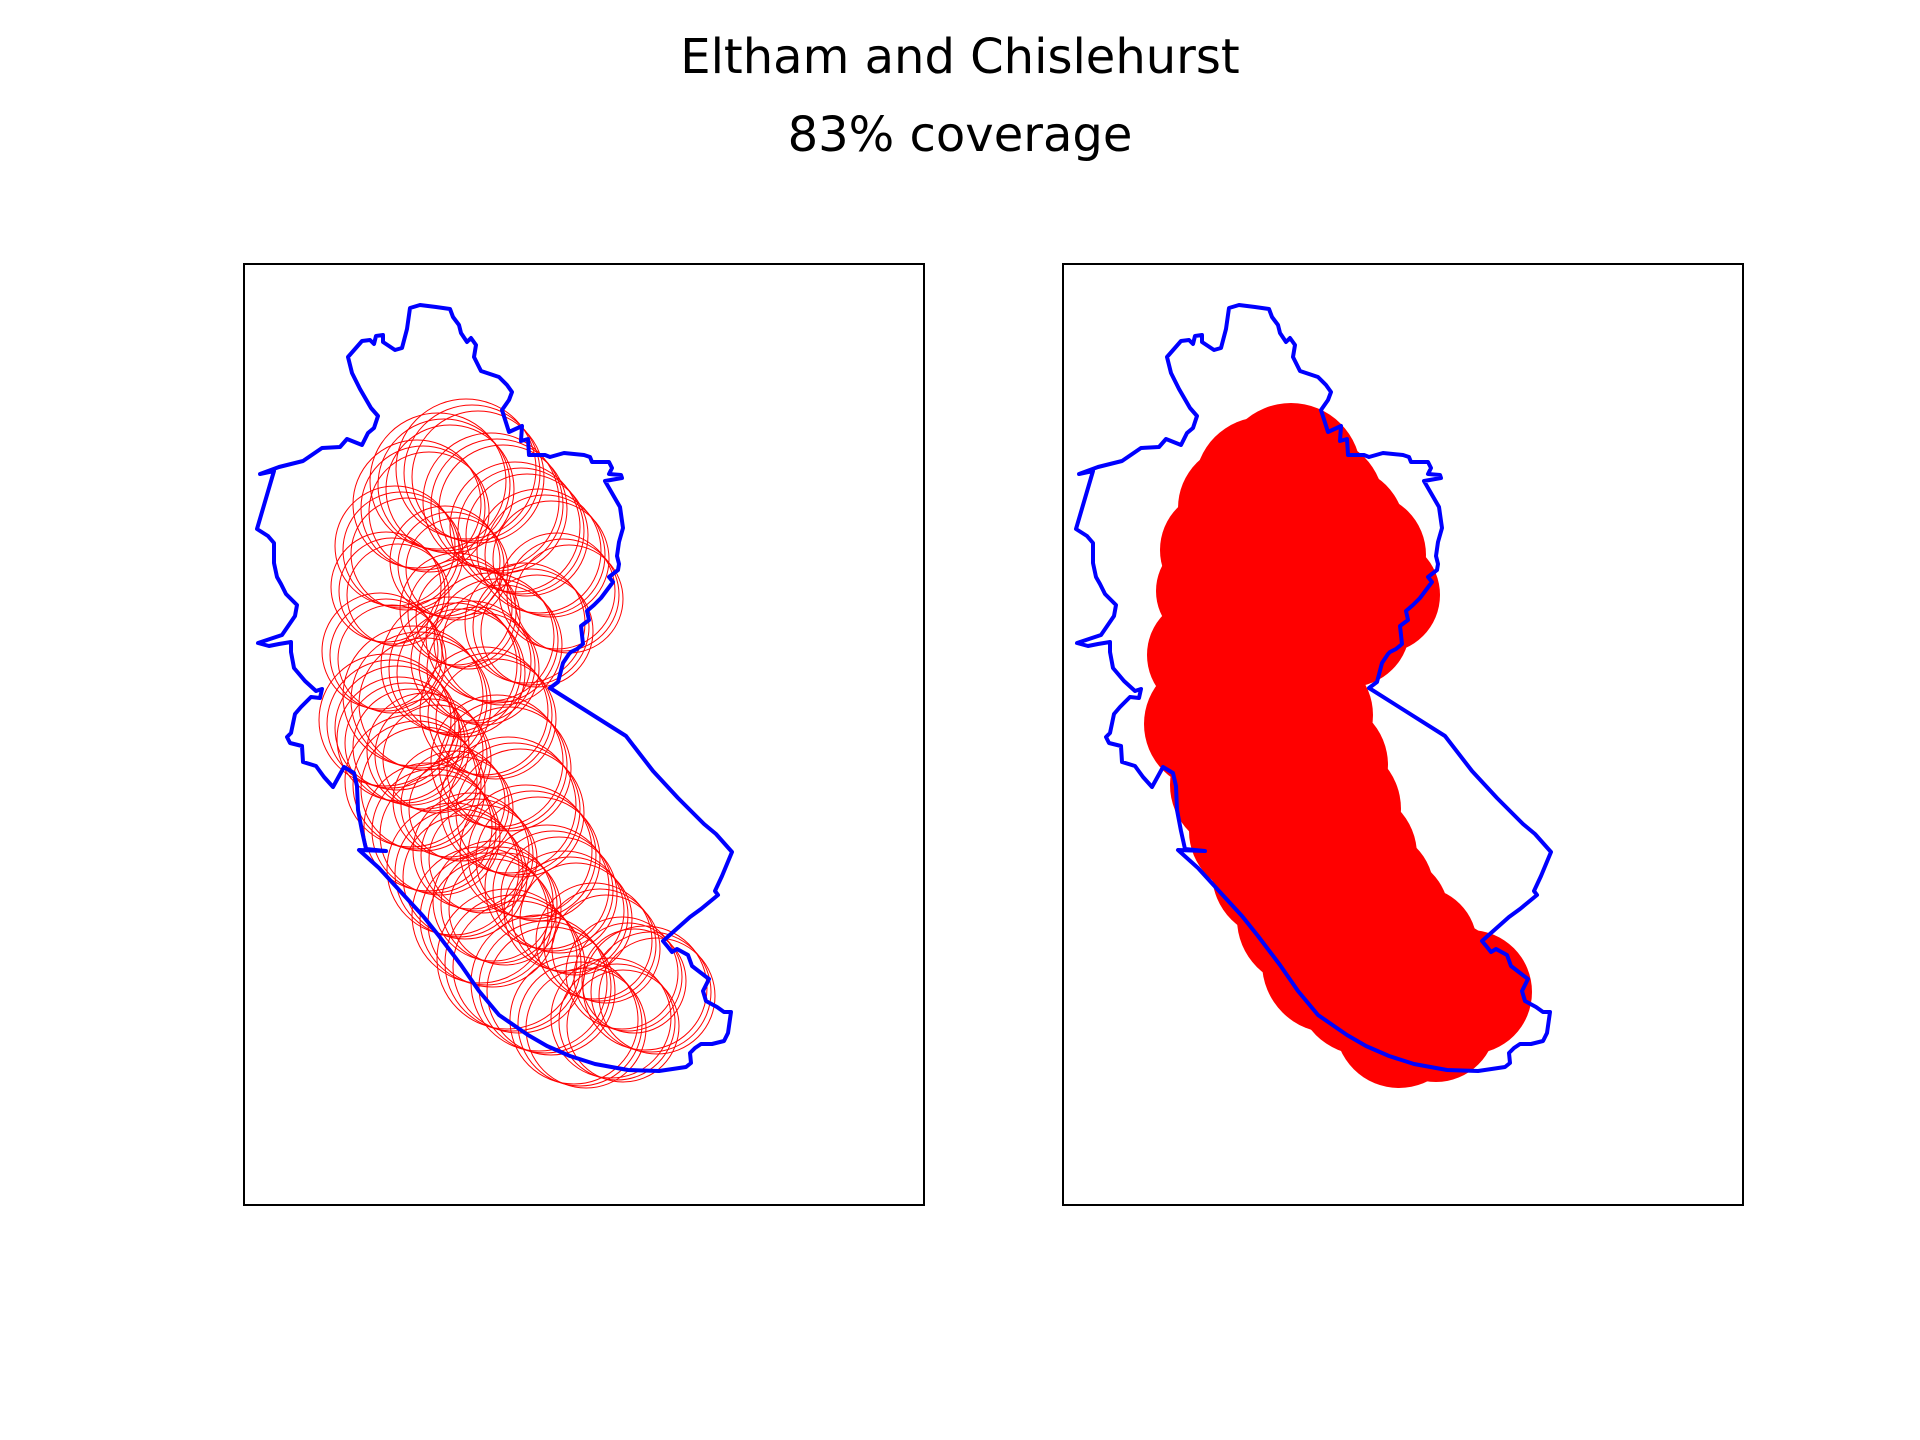  Describe the element at coordinates (1338, 745) in the screenshot. I see `coverage-circles-filled-group` at that location.